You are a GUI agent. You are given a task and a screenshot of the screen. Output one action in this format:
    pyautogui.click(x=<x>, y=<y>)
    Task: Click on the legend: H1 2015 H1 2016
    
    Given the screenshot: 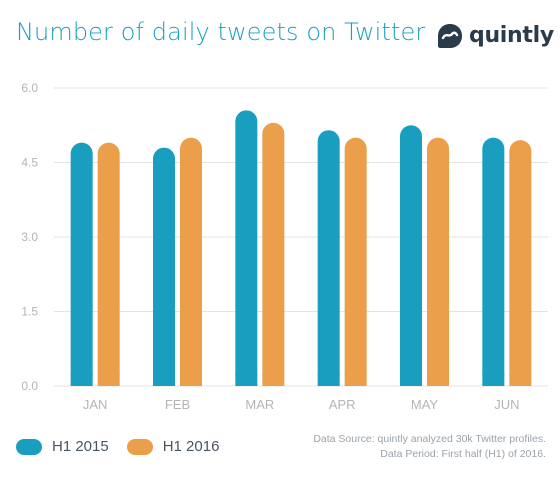 What is the action you would take?
    pyautogui.click(x=126, y=446)
    